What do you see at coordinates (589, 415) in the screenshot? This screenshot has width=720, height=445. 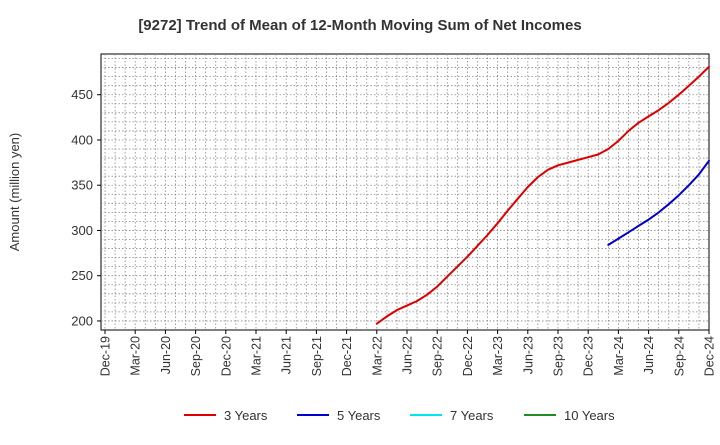 I see `legend-label-10-years: 10 Years` at bounding box center [589, 415].